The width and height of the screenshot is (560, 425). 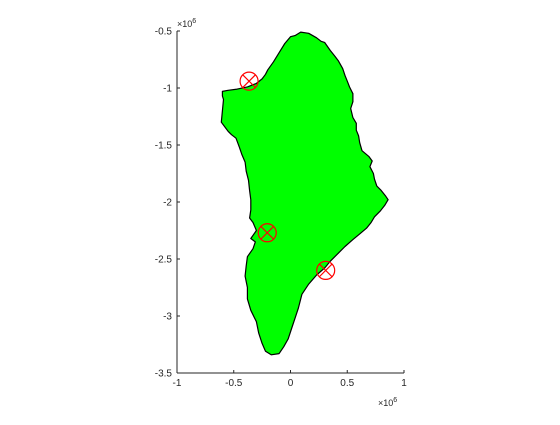 What do you see at coordinates (287, 175) in the screenshot?
I see `marker-layer` at bounding box center [287, 175].